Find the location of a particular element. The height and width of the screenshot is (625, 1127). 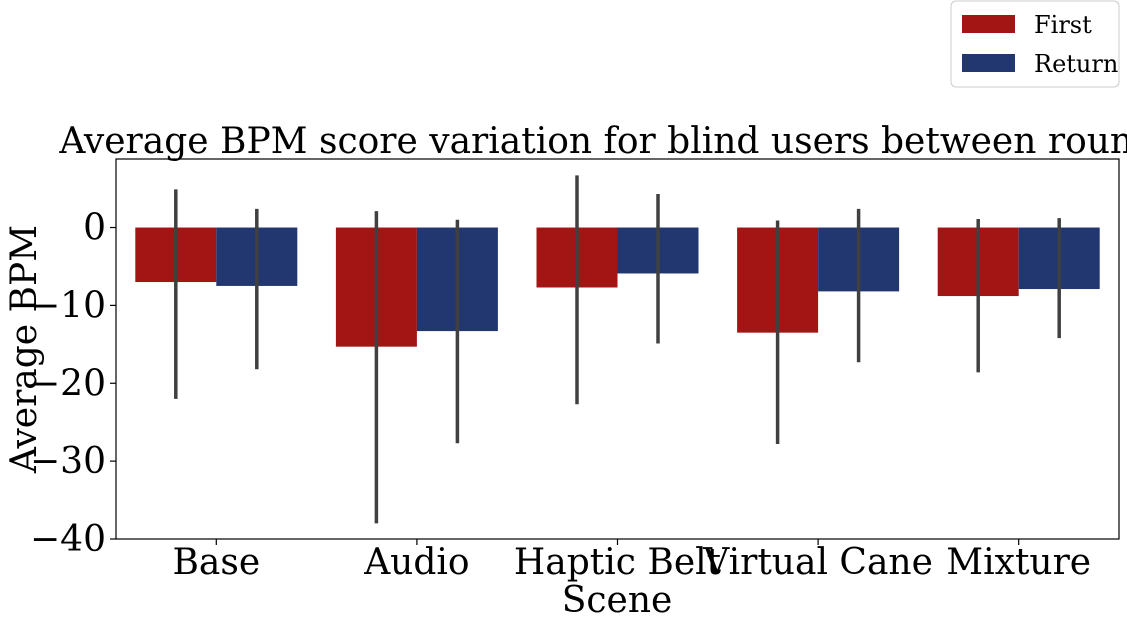

legend-label-first: First is located at coordinates (1063, 25).